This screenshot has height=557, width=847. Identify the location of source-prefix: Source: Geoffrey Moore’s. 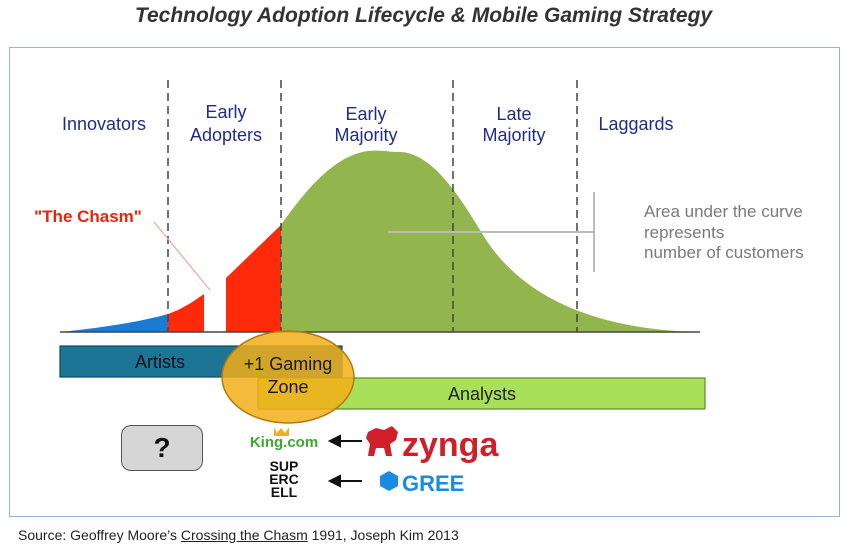
(99, 535).